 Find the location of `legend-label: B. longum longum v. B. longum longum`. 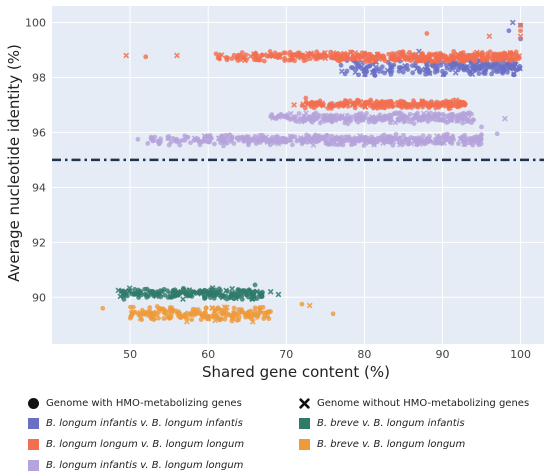

legend-label: B. longum longum v. B. longum longum is located at coordinates (145, 444).